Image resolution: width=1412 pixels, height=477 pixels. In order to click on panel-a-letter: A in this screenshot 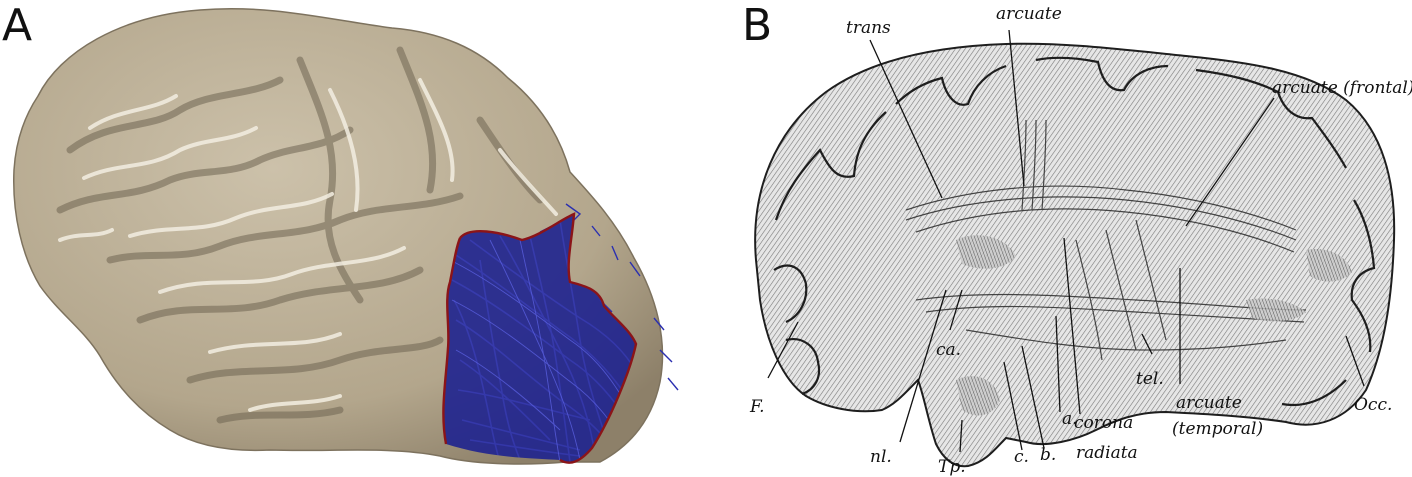, I will do `click(17, 25)`.